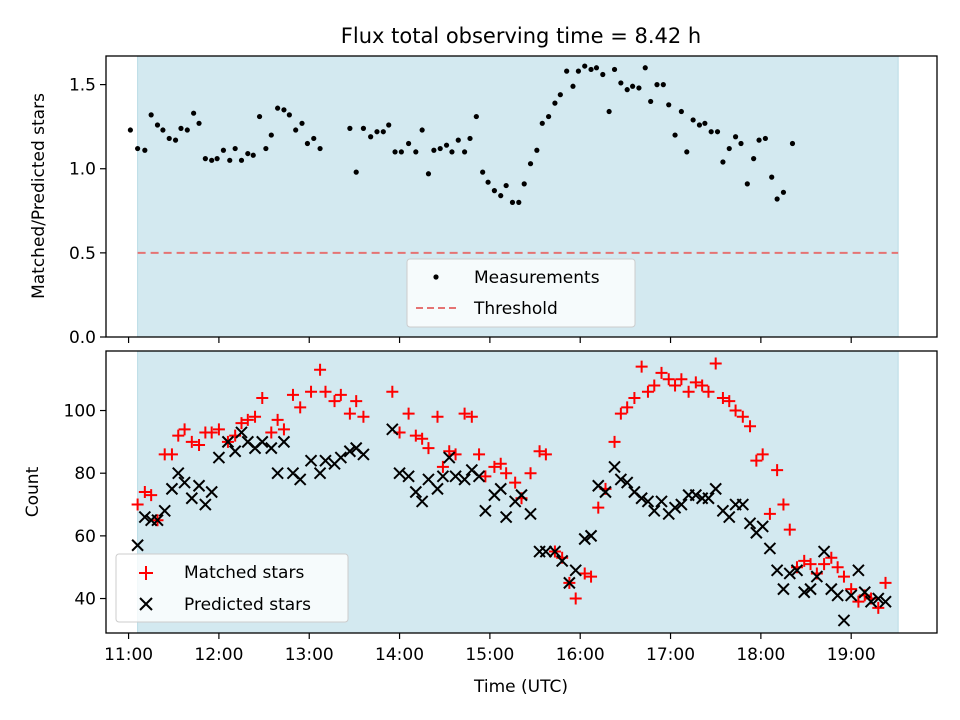 Image resolution: width=960 pixels, height=720 pixels. I want to click on legend-matched-label: Matched stars, so click(244, 573).